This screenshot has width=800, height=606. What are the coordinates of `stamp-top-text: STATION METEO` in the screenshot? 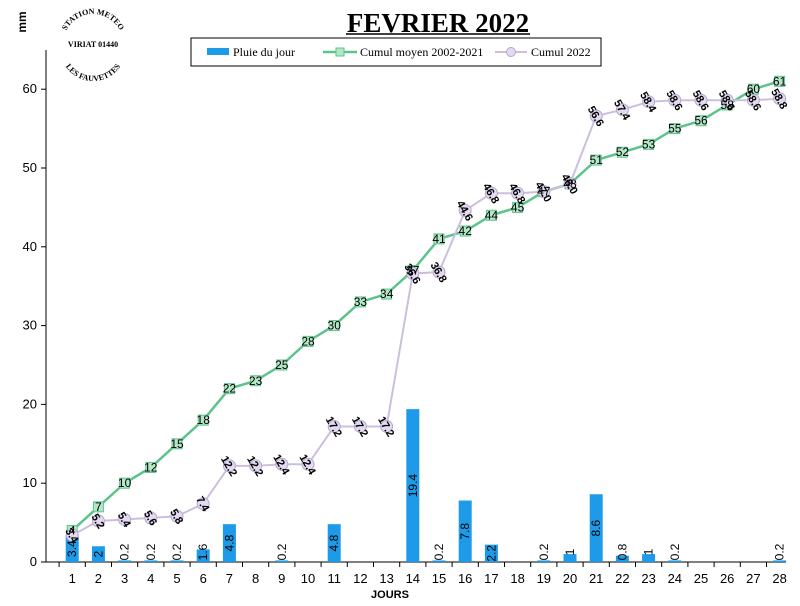 It's located at (93, 19).